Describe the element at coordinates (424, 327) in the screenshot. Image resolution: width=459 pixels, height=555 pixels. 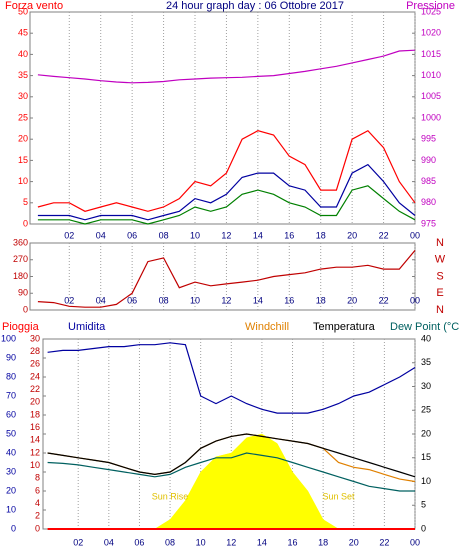
I see `legend-entry: Dew Point (°C` at that location.